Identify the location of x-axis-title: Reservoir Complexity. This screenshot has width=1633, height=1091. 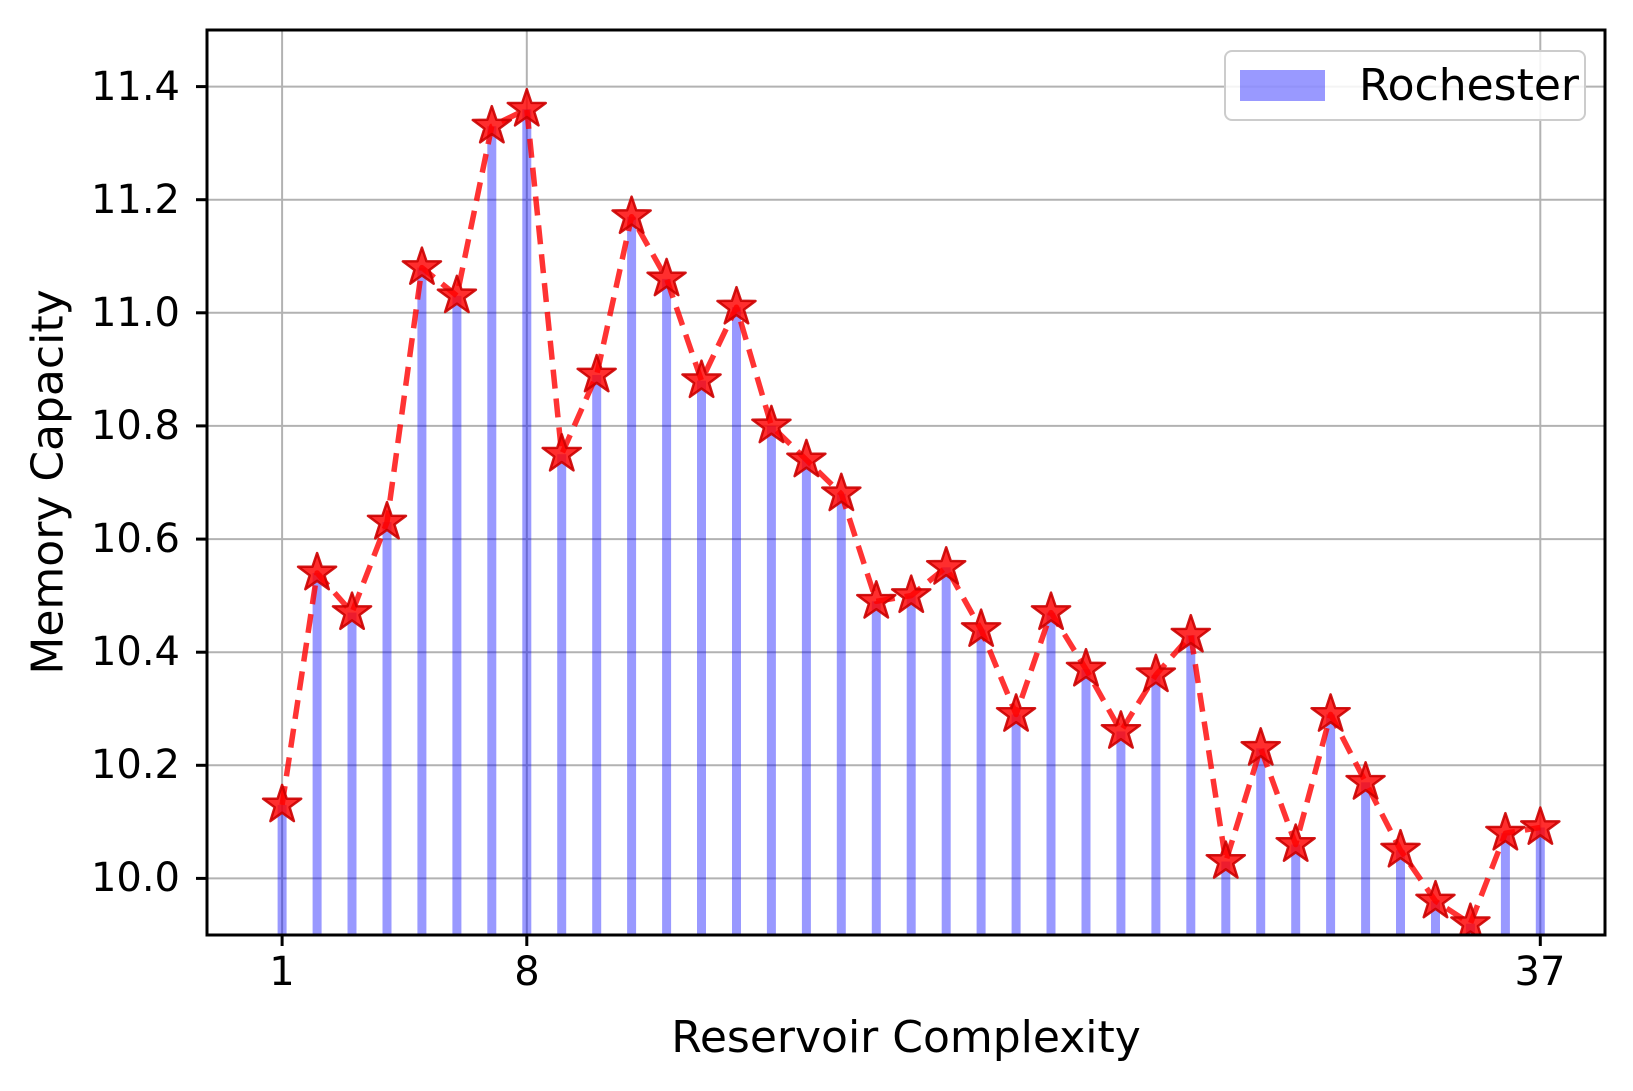
(906, 1037).